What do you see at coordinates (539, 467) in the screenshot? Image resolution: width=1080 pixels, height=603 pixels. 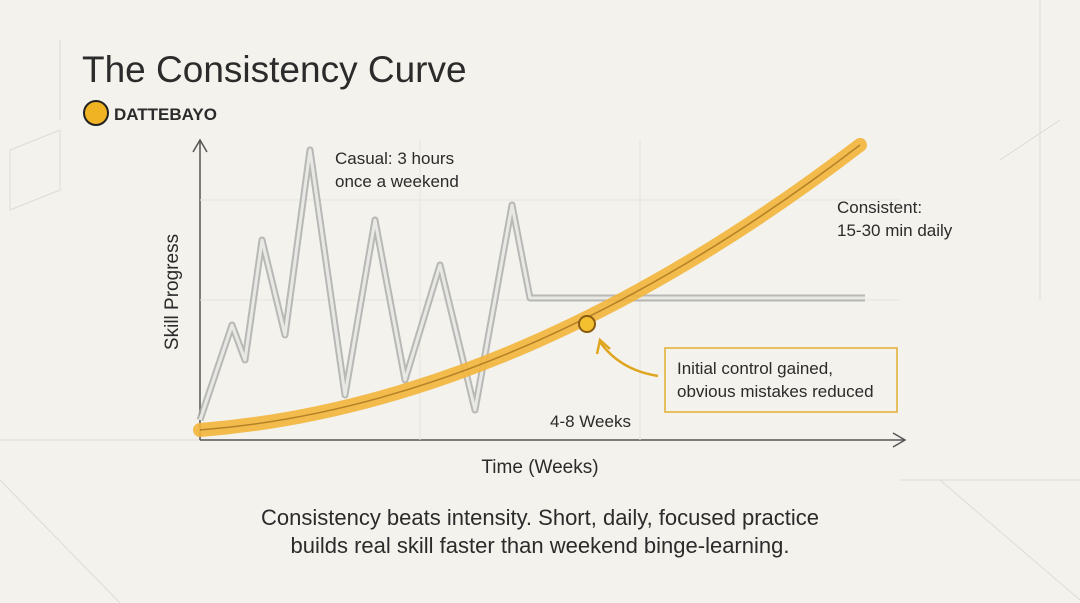 I see `x-axis-label: Time (Weeks)` at bounding box center [539, 467].